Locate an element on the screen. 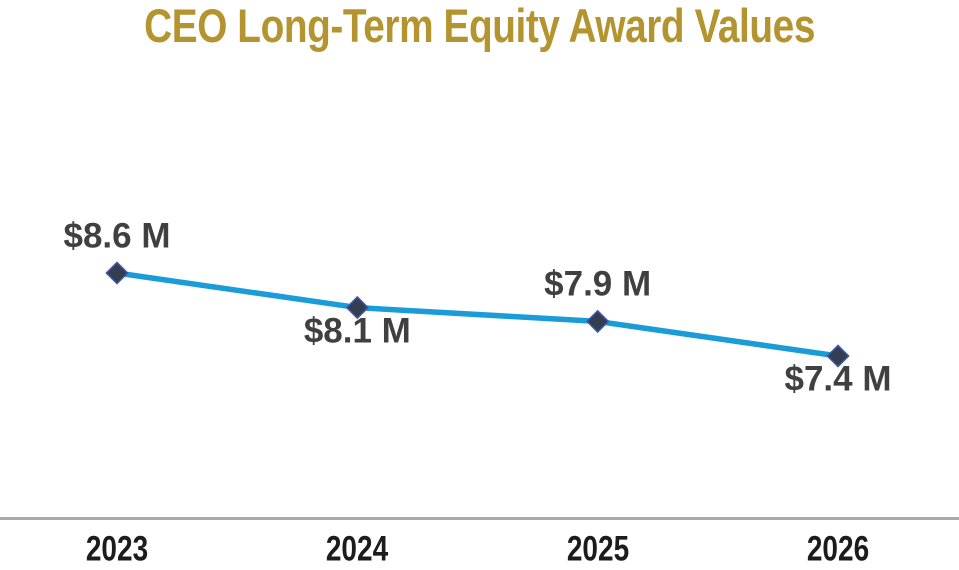 Image resolution: width=959 pixels, height=570 pixels. x-tick-label: 2024 is located at coordinates (357, 549).